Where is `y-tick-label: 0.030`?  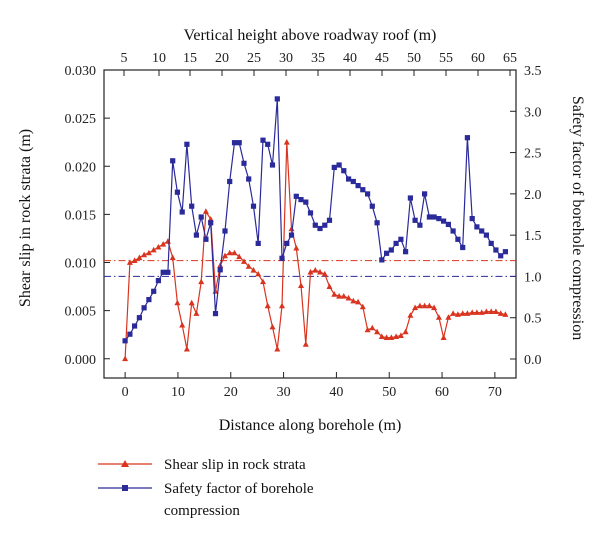
y-tick-label: 0.030 is located at coordinates (81, 71).